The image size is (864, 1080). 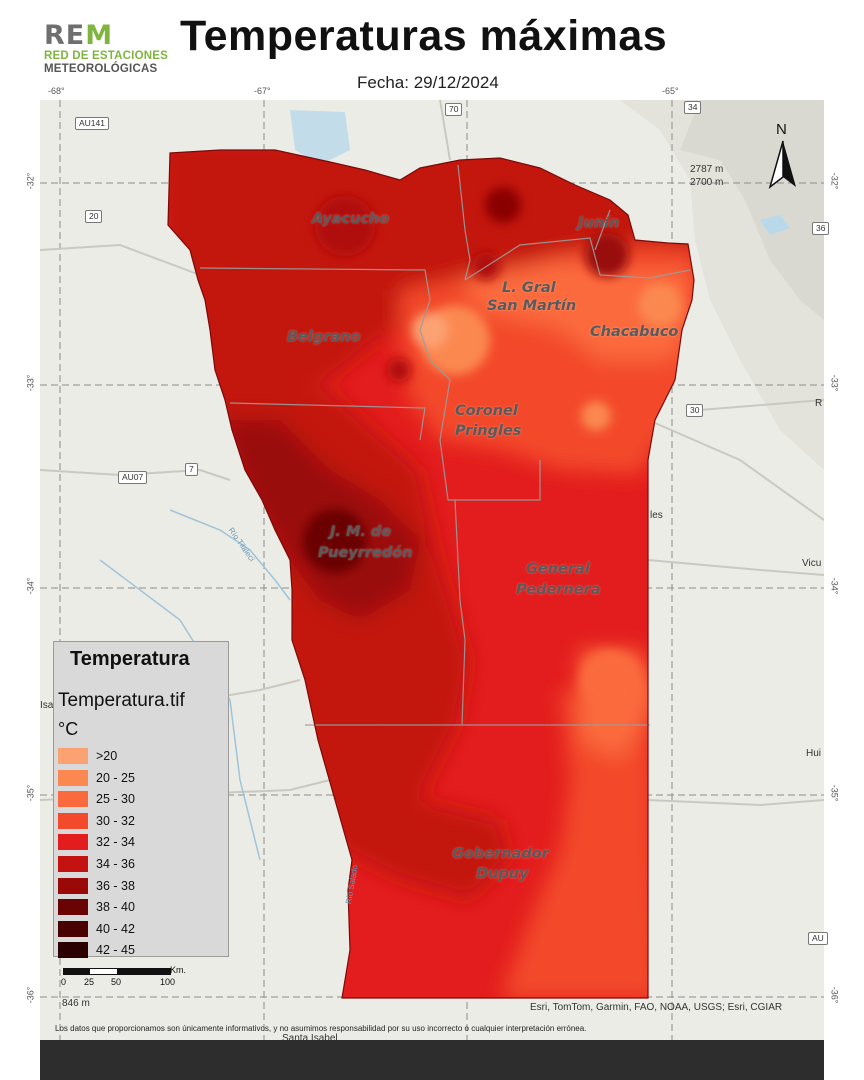 I want to click on dept-label-dupuy: Dupuy, so click(x=502, y=874).